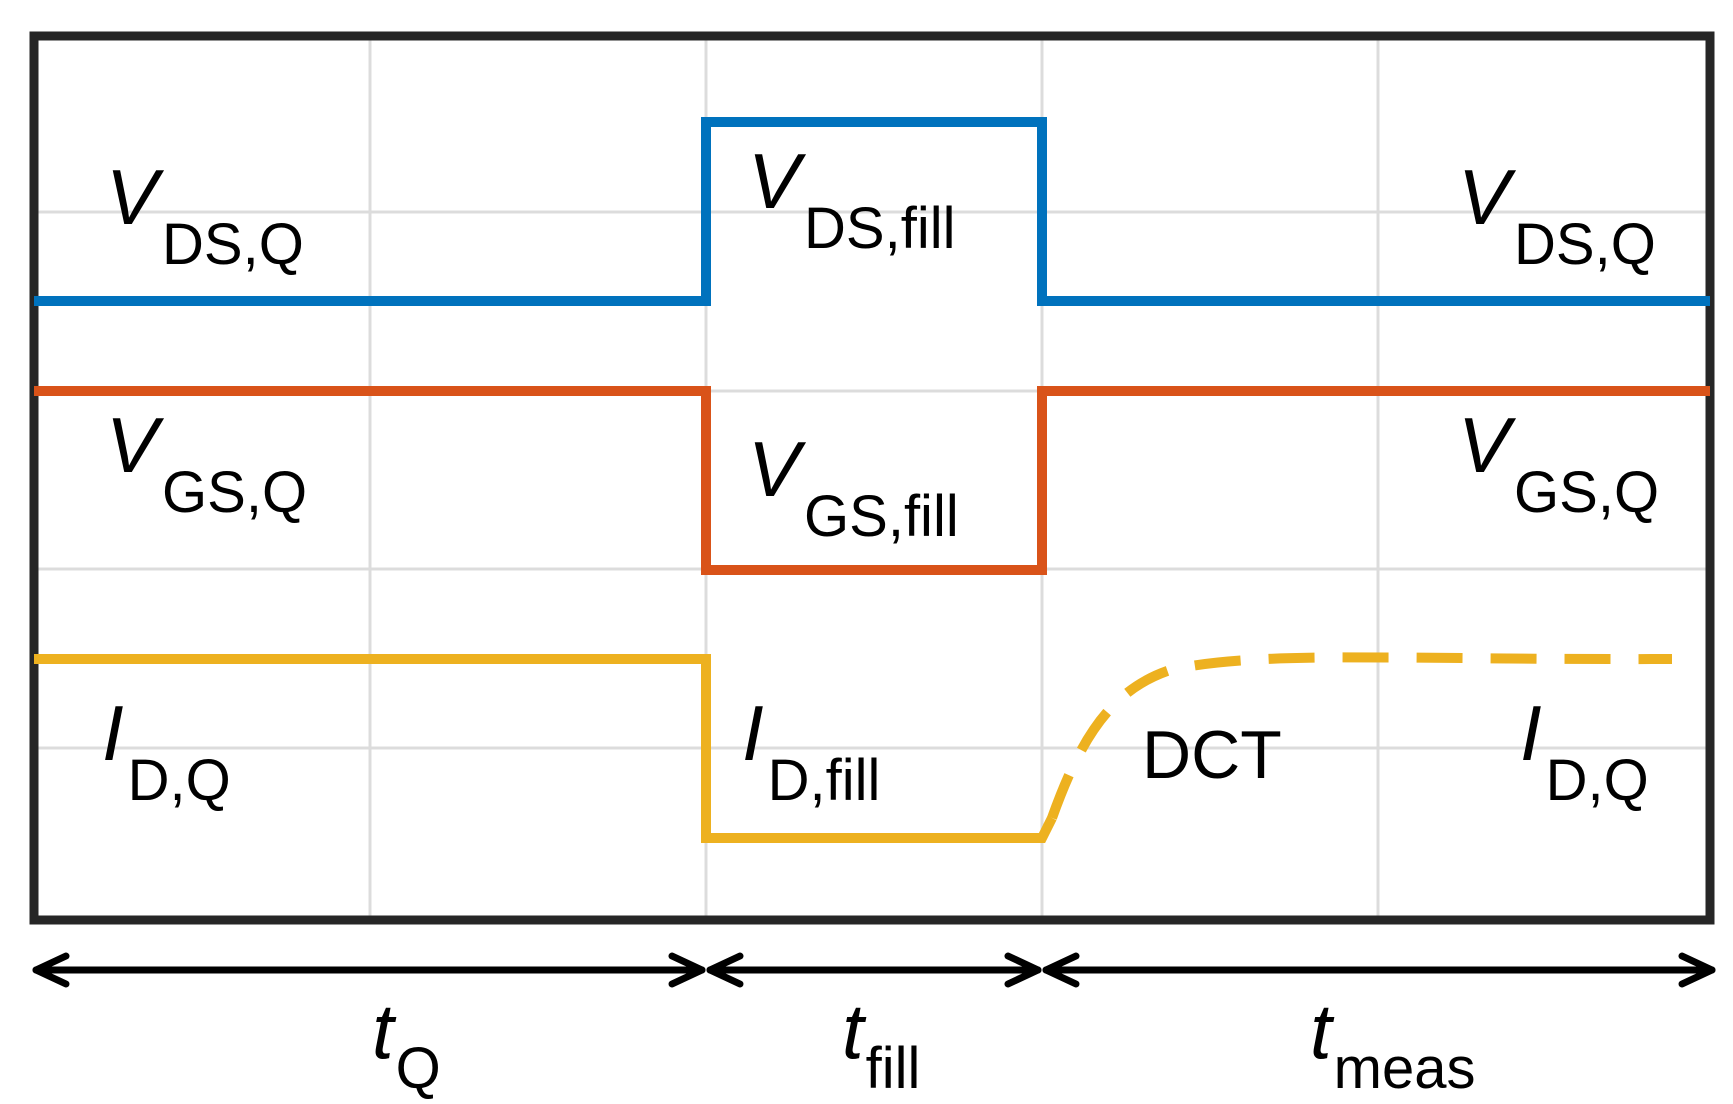  Describe the element at coordinates (1584, 751) in the screenshot. I see `label-id-right: ID,Q` at that location.